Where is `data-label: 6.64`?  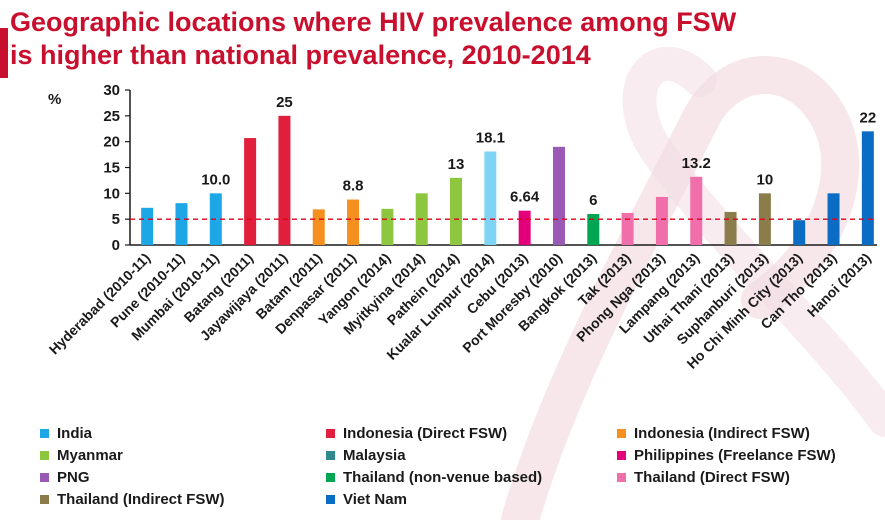
data-label: 6.64 is located at coordinates (525, 197).